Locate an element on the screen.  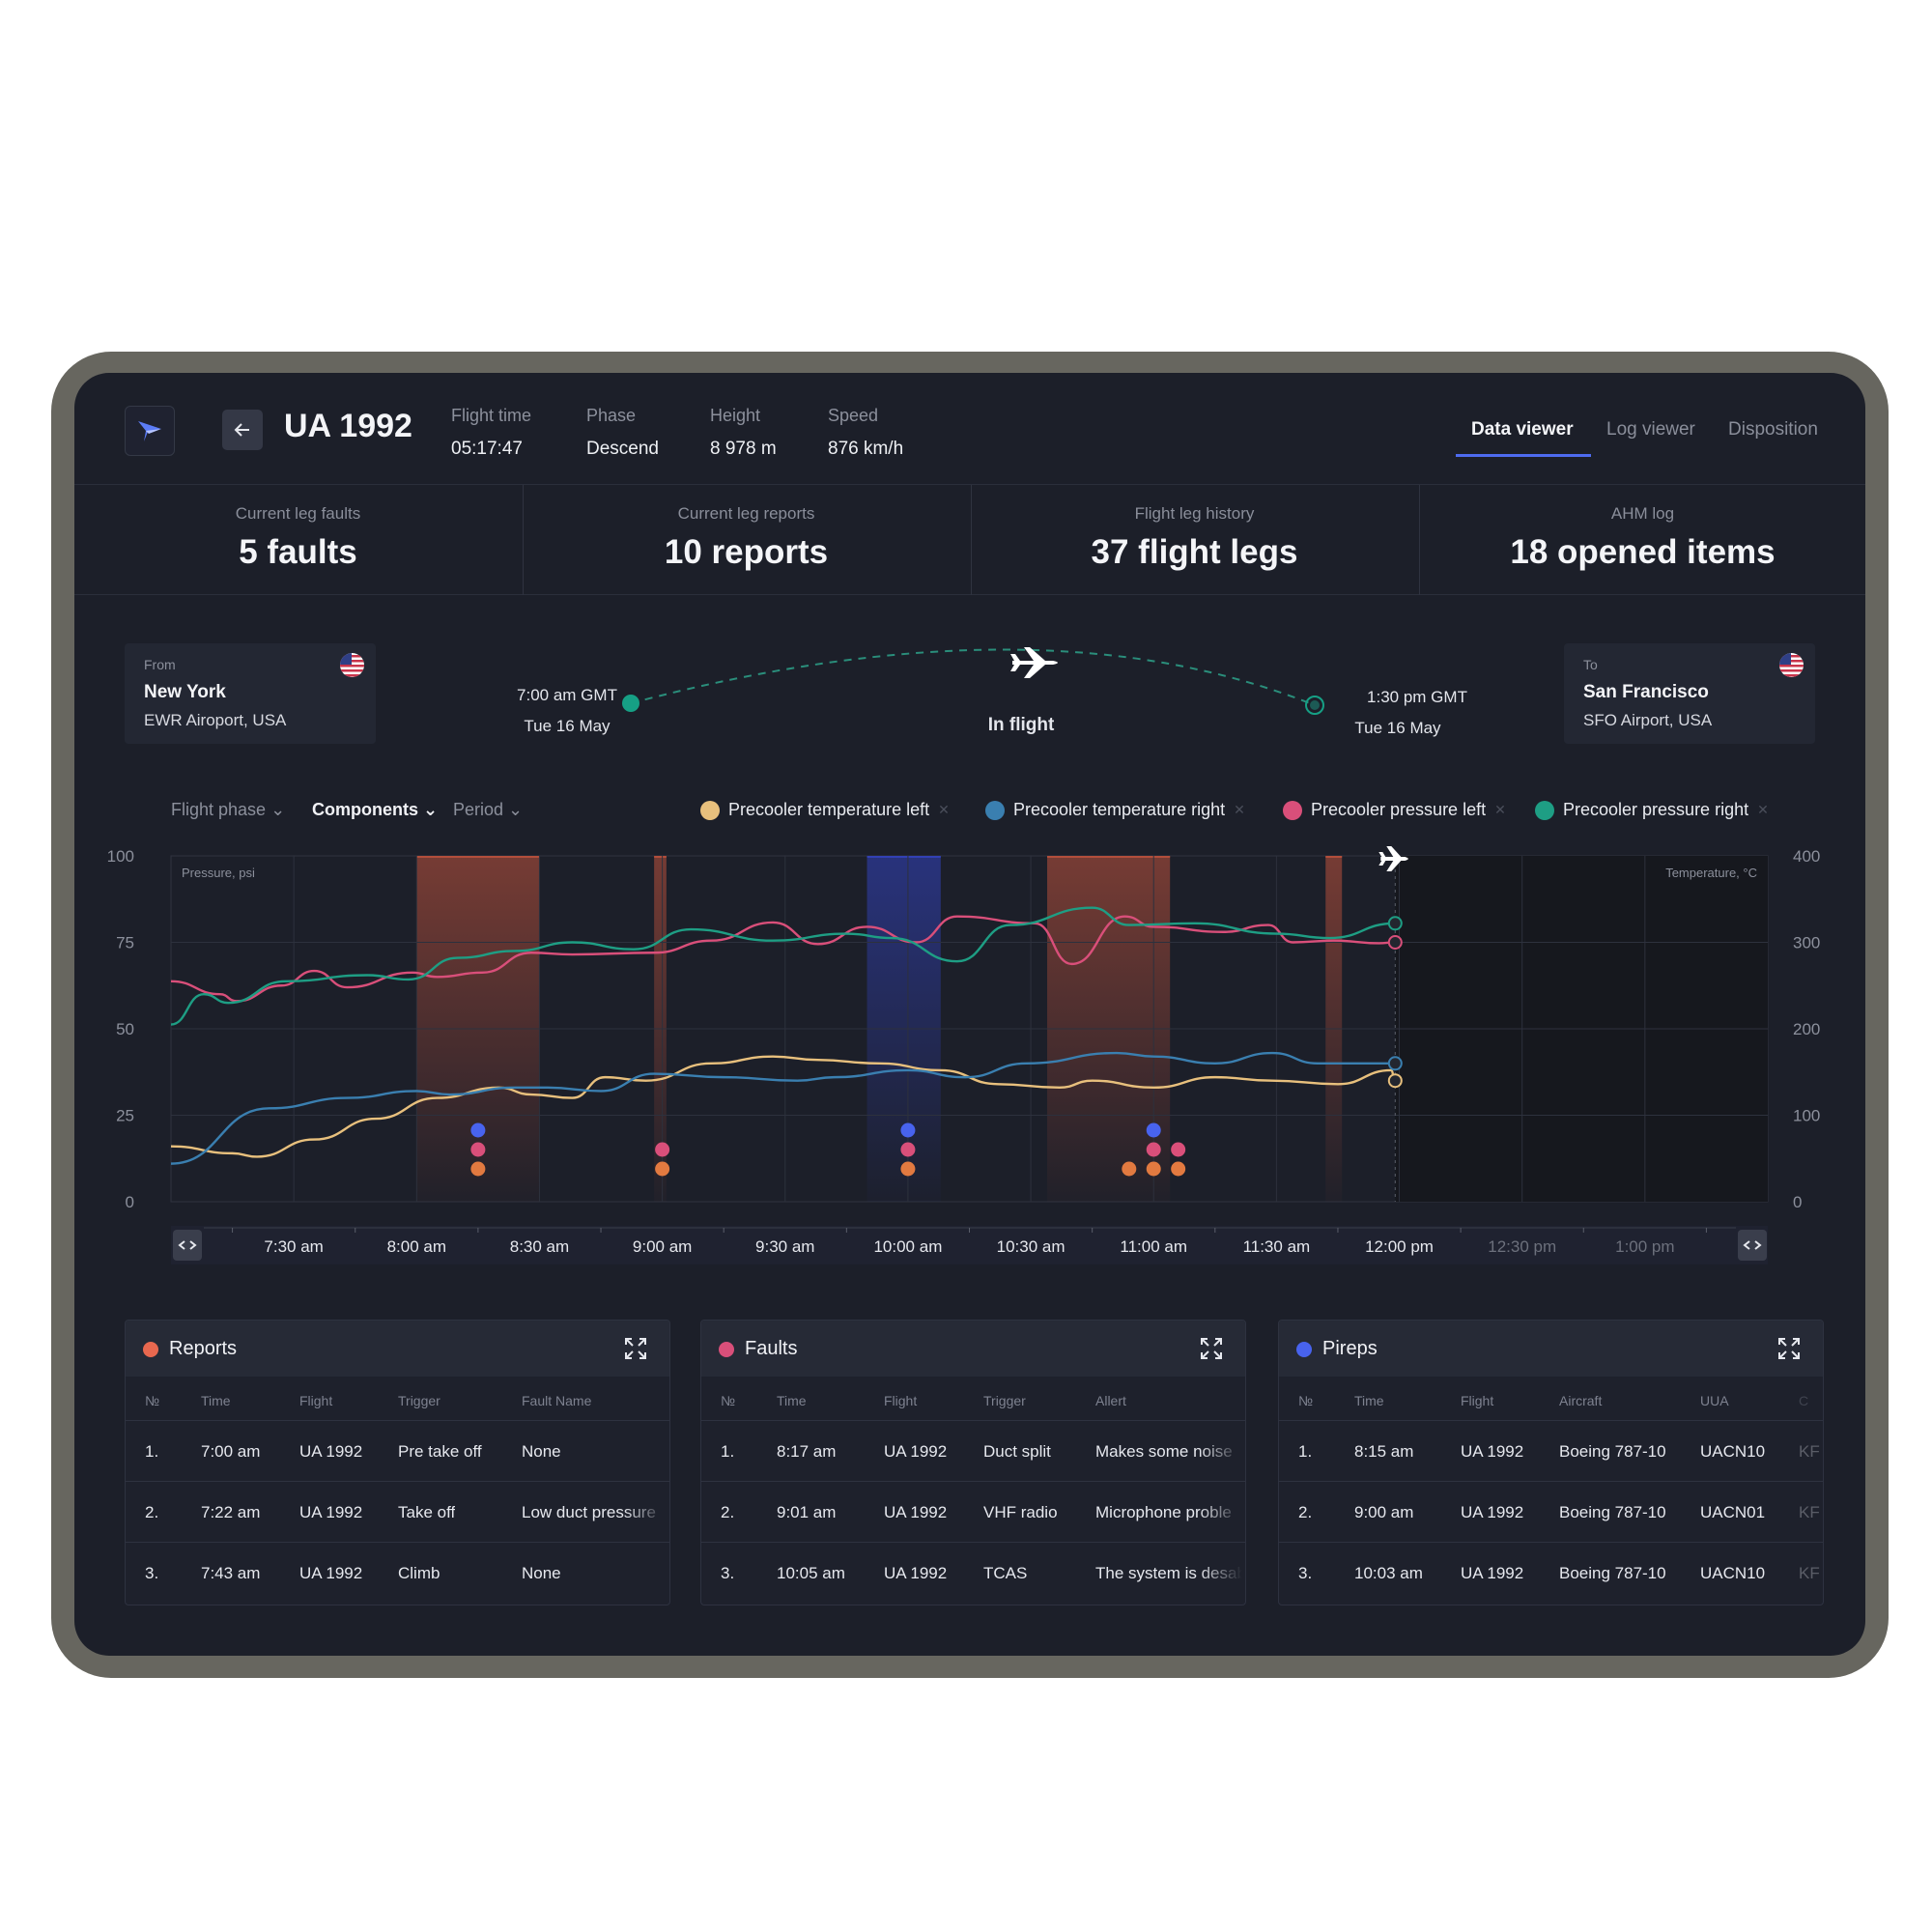
y-tick-label-left: 0 is located at coordinates (130, 1202).